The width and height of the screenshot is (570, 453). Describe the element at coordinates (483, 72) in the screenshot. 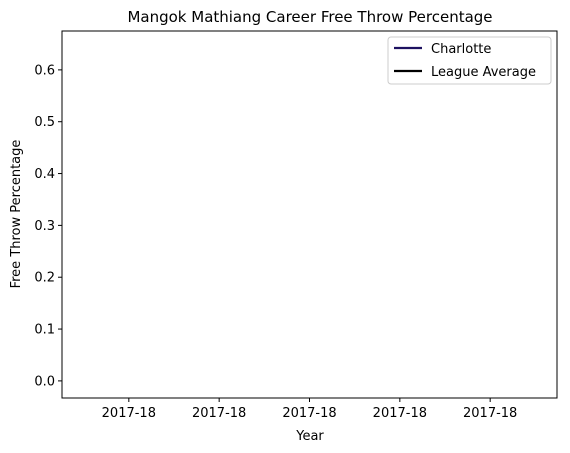

I see `legend-label-league-average: League Average` at that location.